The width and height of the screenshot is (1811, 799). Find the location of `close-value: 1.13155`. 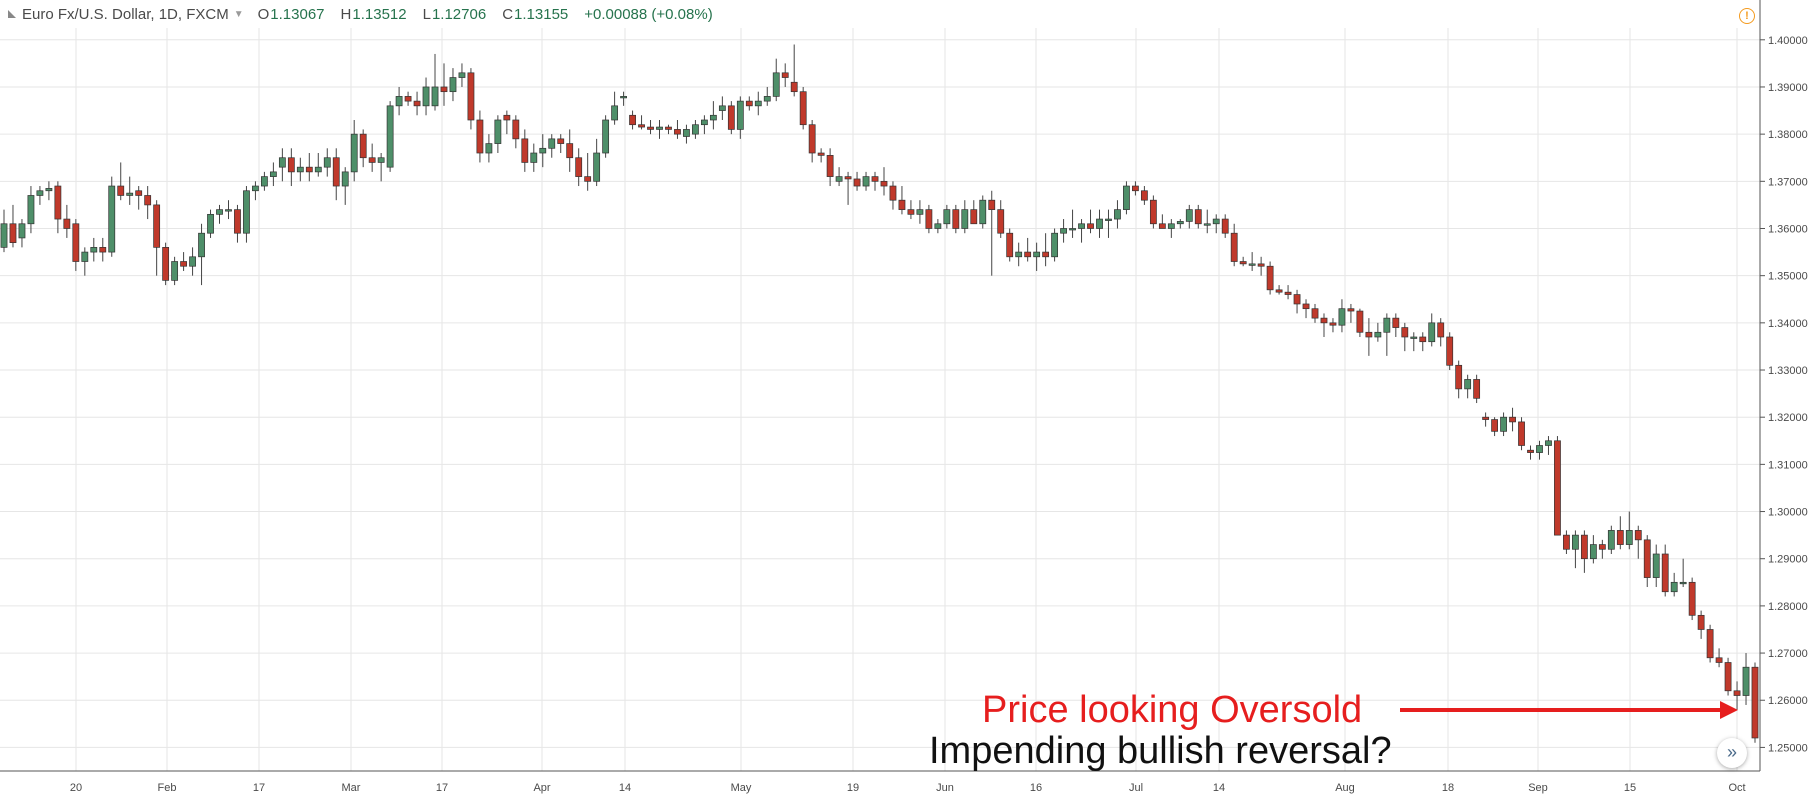

close-value: 1.13155 is located at coordinates (541, 14).